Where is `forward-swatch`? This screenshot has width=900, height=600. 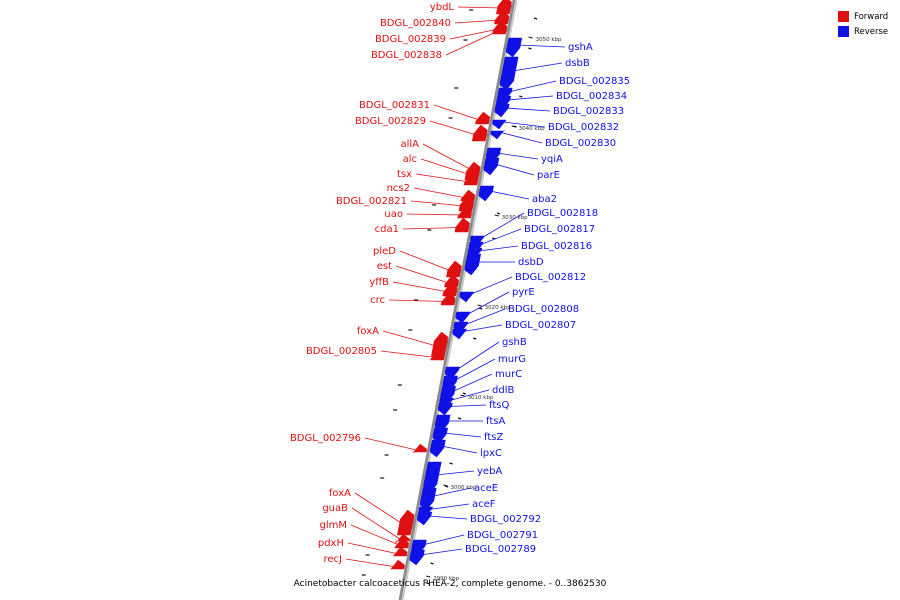
forward-swatch is located at coordinates (843, 16).